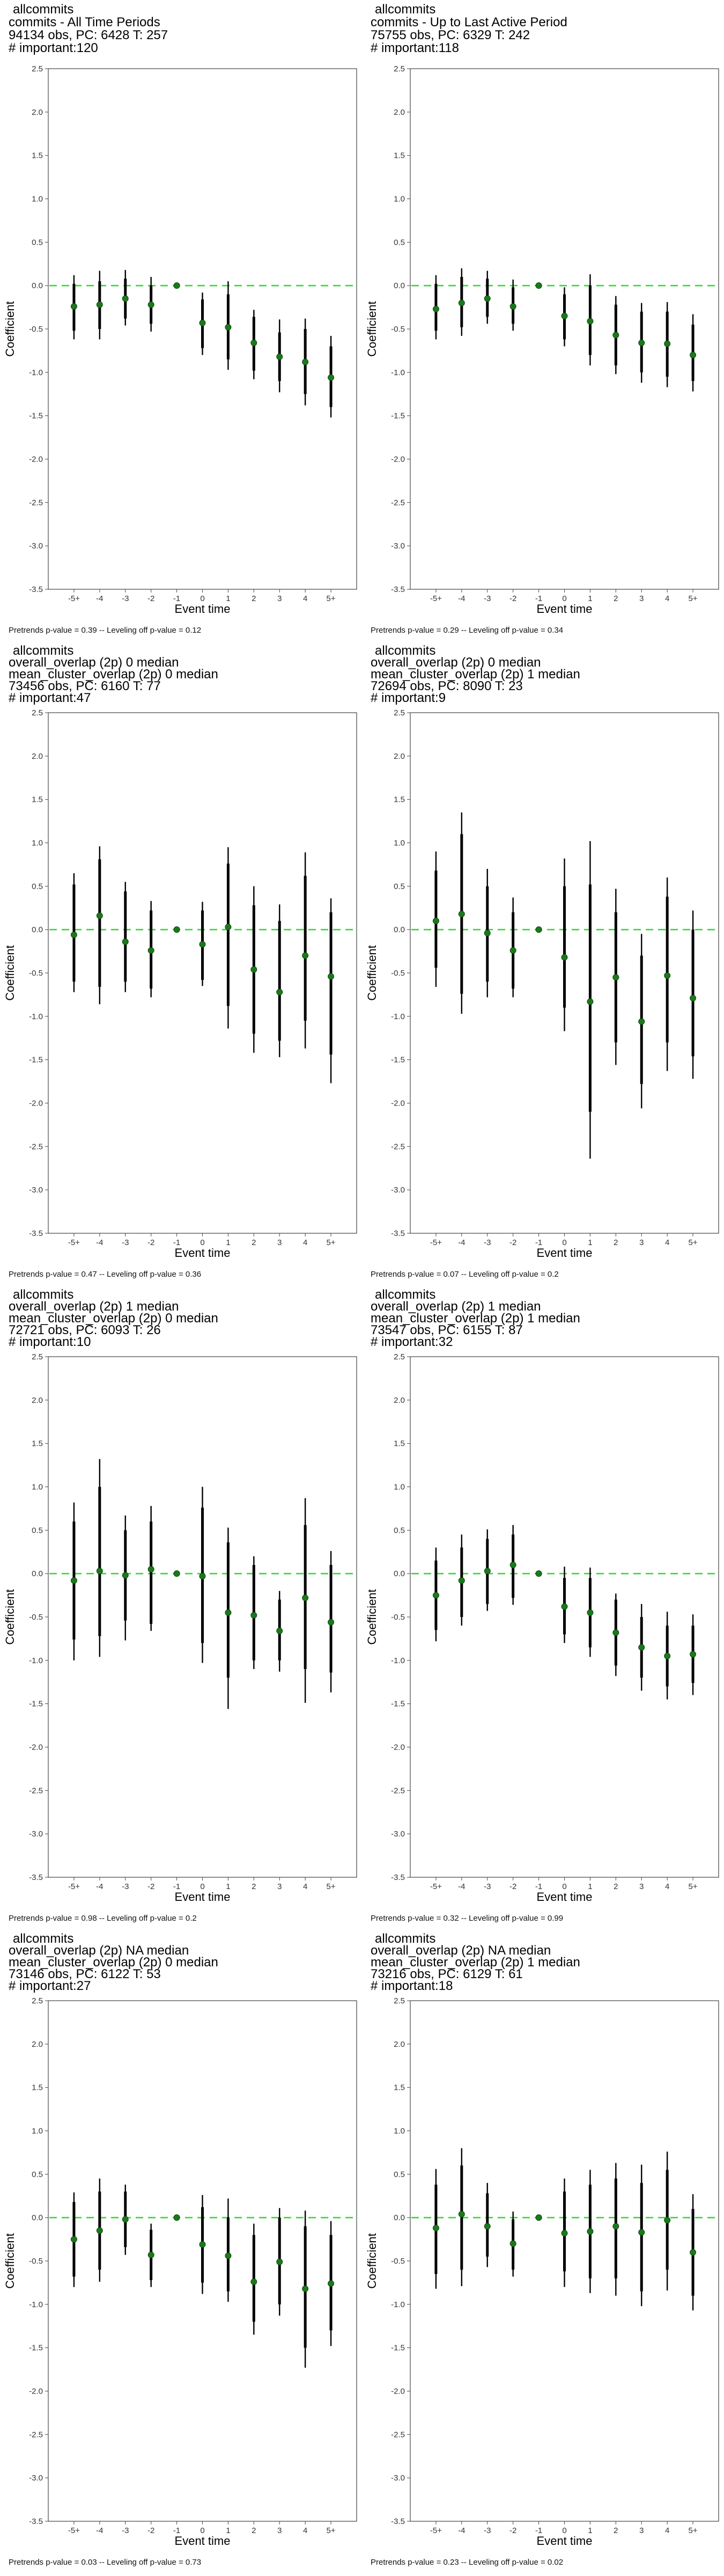  Describe the element at coordinates (50, 1986) in the screenshot. I see `chart-title-line: # important:27` at that location.